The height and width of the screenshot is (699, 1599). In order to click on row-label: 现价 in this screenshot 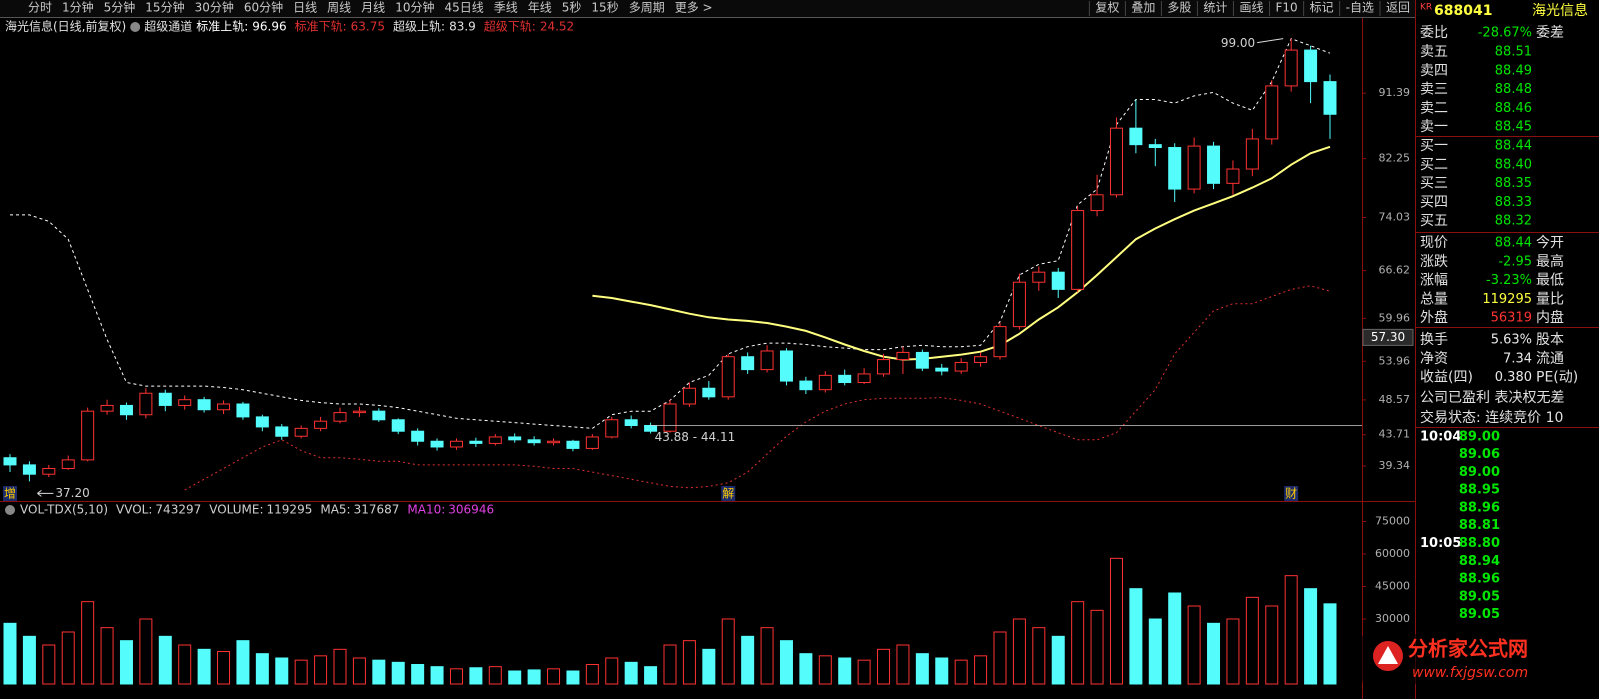, I will do `click(1434, 243)`.